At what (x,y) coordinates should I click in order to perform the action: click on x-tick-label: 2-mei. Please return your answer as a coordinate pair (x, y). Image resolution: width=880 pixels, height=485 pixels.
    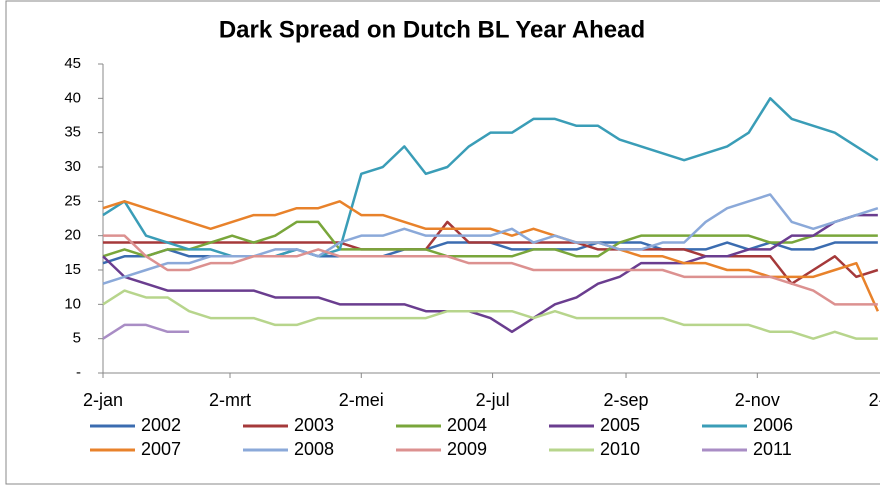
    Looking at the image, I should click on (361, 400).